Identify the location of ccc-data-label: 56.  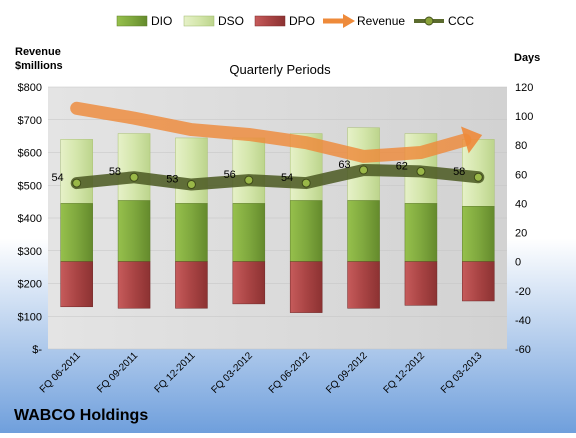
(230, 175).